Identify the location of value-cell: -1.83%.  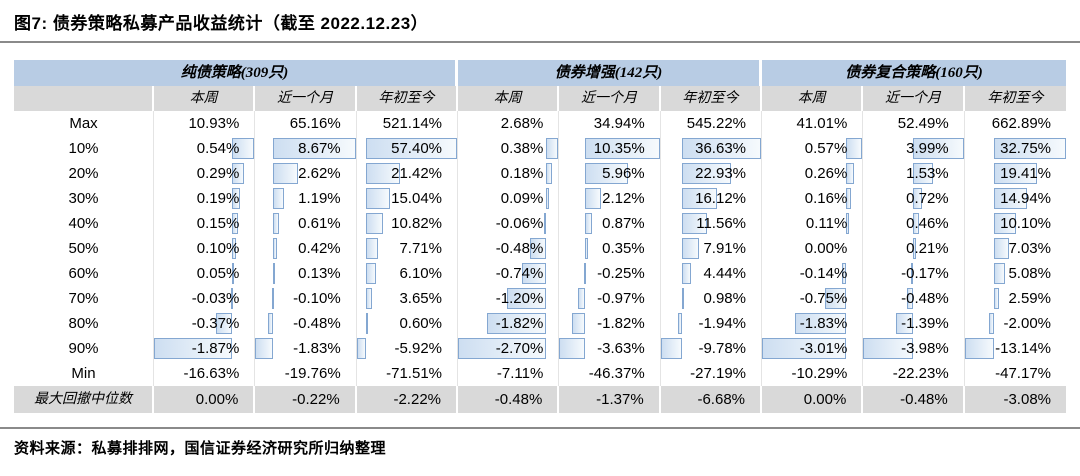
(813, 323).